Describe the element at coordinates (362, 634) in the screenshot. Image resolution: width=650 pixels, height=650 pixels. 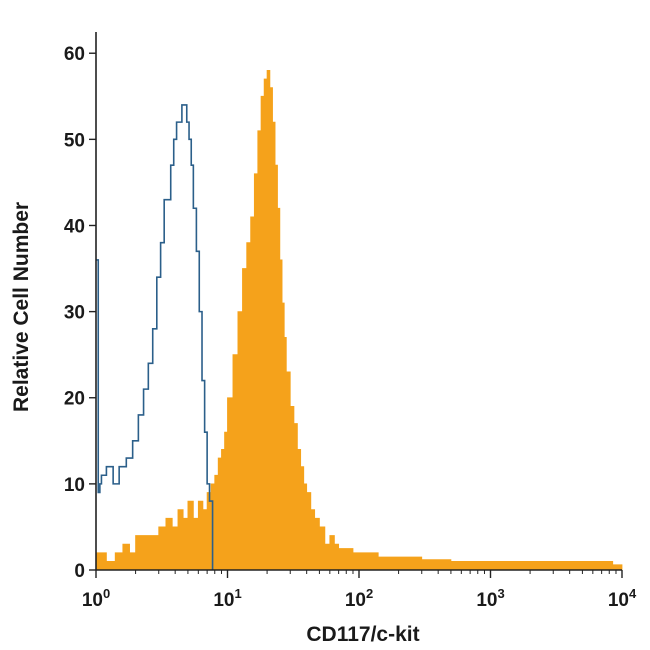
I see `x-axis-title: CD117/c-kit` at that location.